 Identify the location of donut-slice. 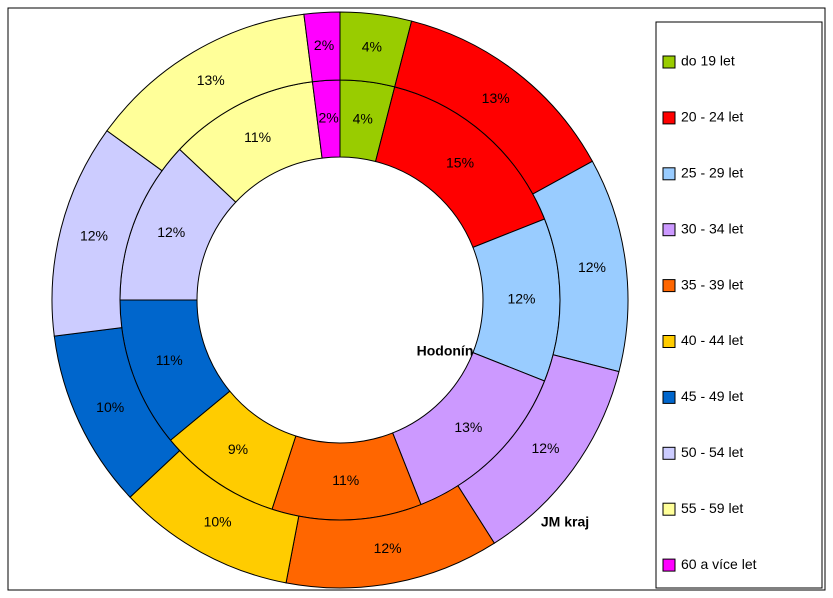
(322, 47).